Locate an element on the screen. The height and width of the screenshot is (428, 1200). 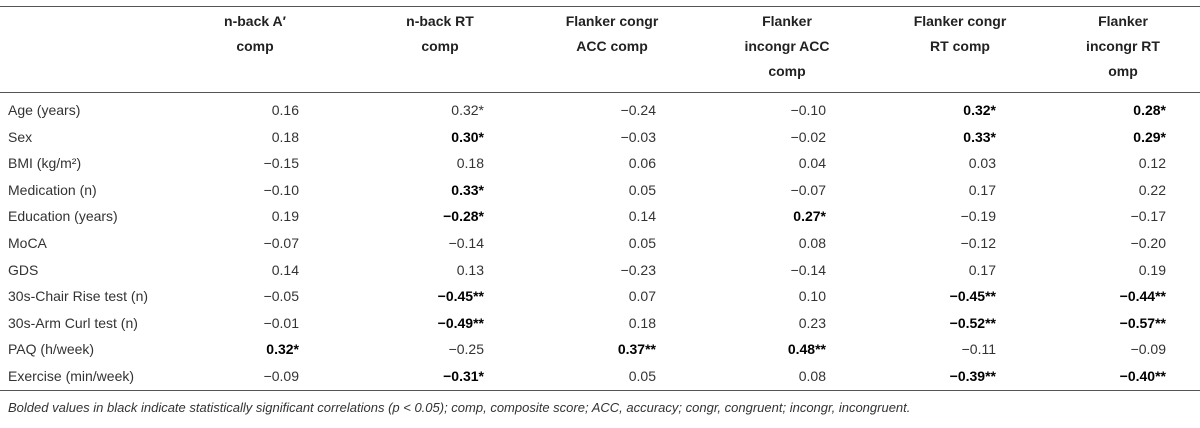
column-header: ACC comp is located at coordinates (612, 46).